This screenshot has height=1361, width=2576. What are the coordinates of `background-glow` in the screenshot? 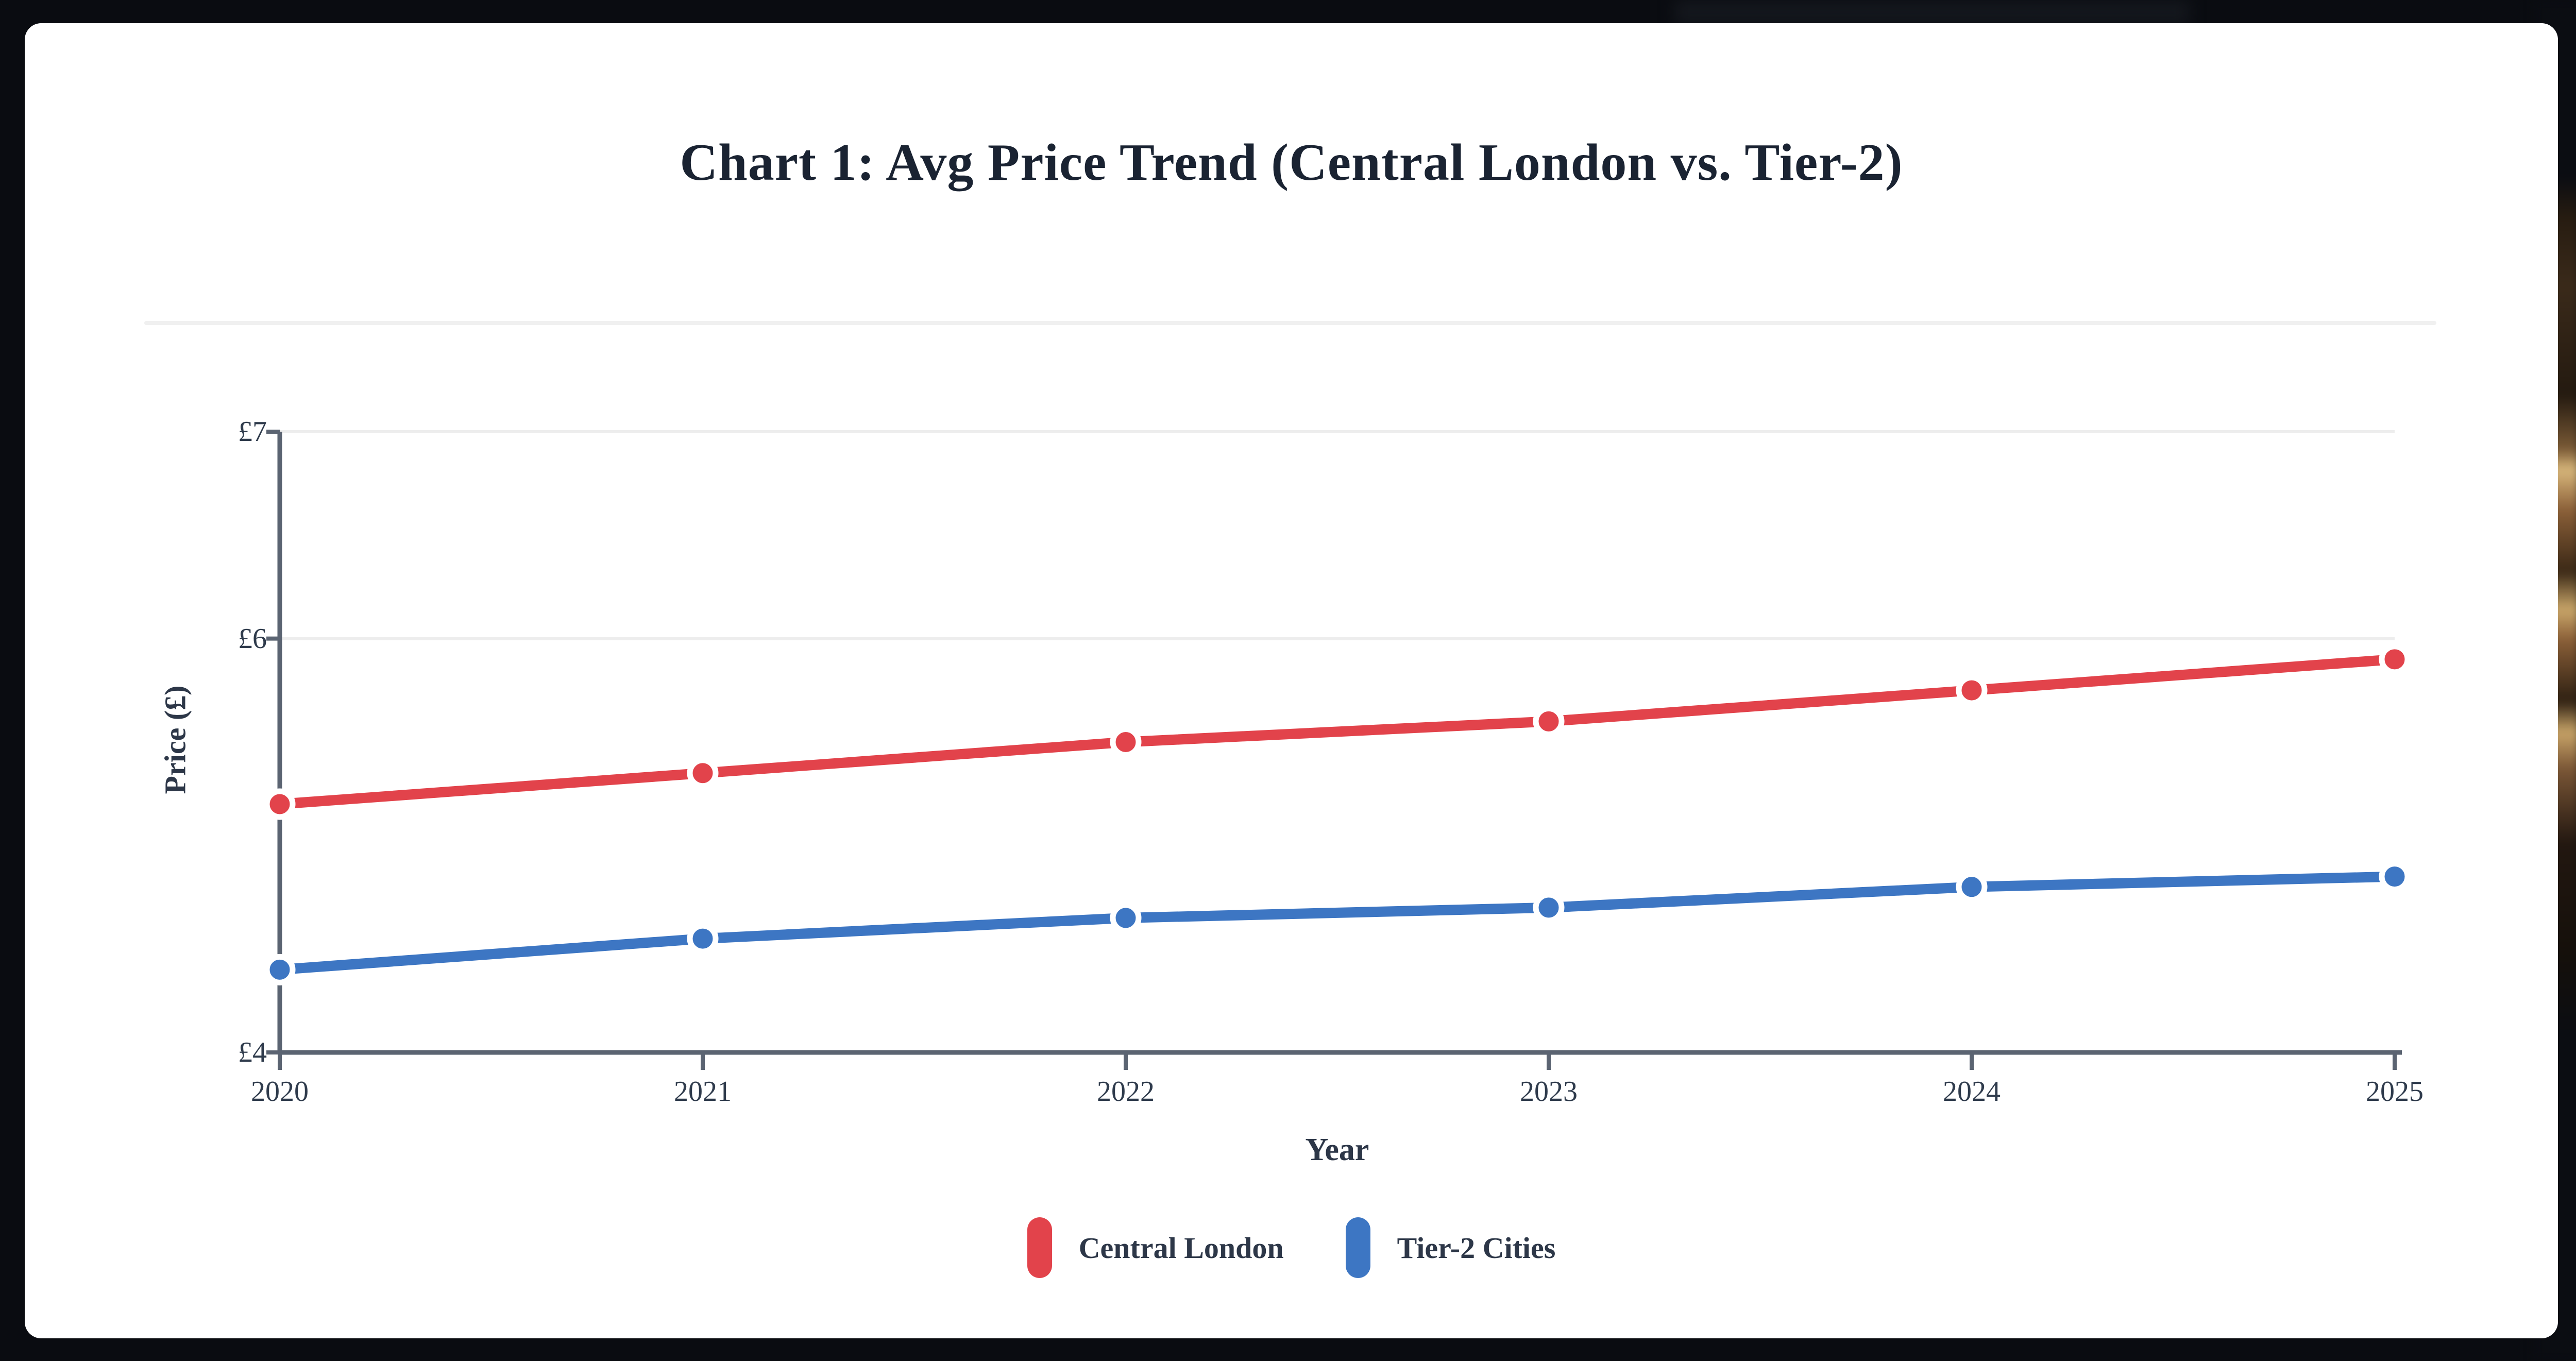 It's located at (1932, 12).